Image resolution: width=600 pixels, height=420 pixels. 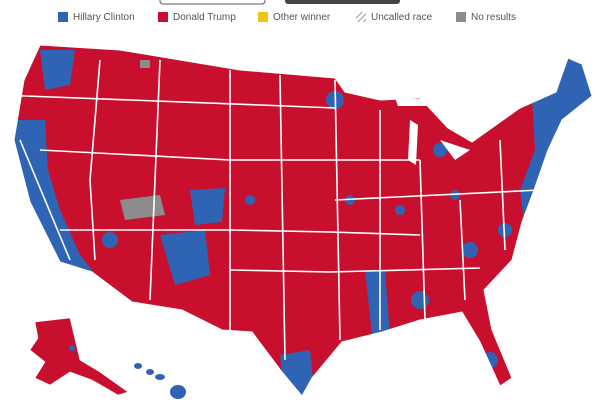 What do you see at coordinates (432, 131) in the screenshot?
I see `lakes` at bounding box center [432, 131].